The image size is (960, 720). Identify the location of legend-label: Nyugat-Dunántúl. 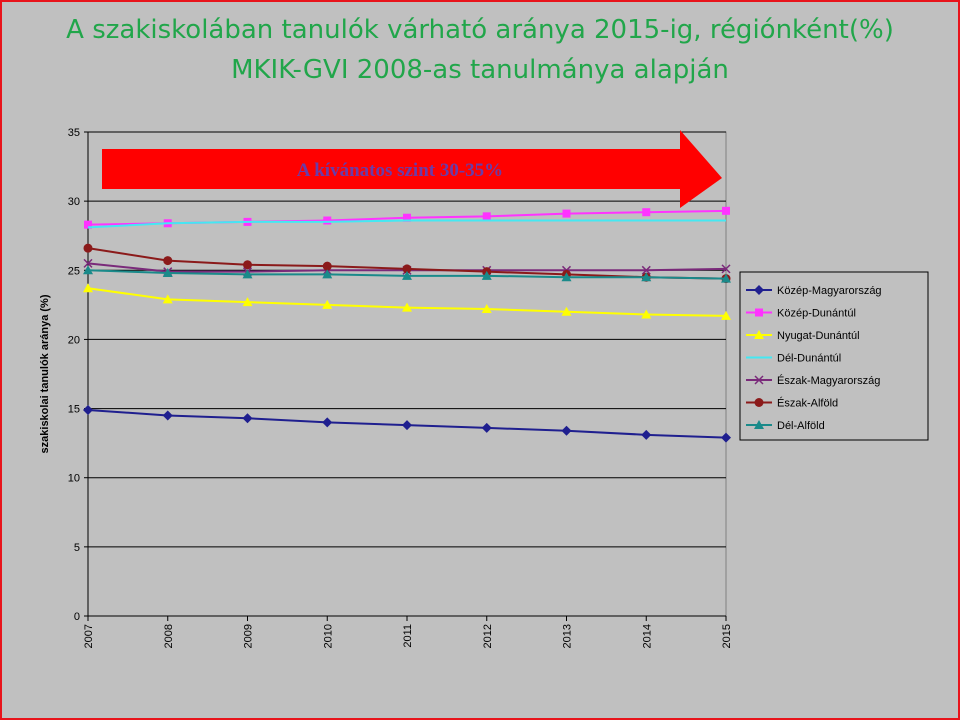
(818, 336).